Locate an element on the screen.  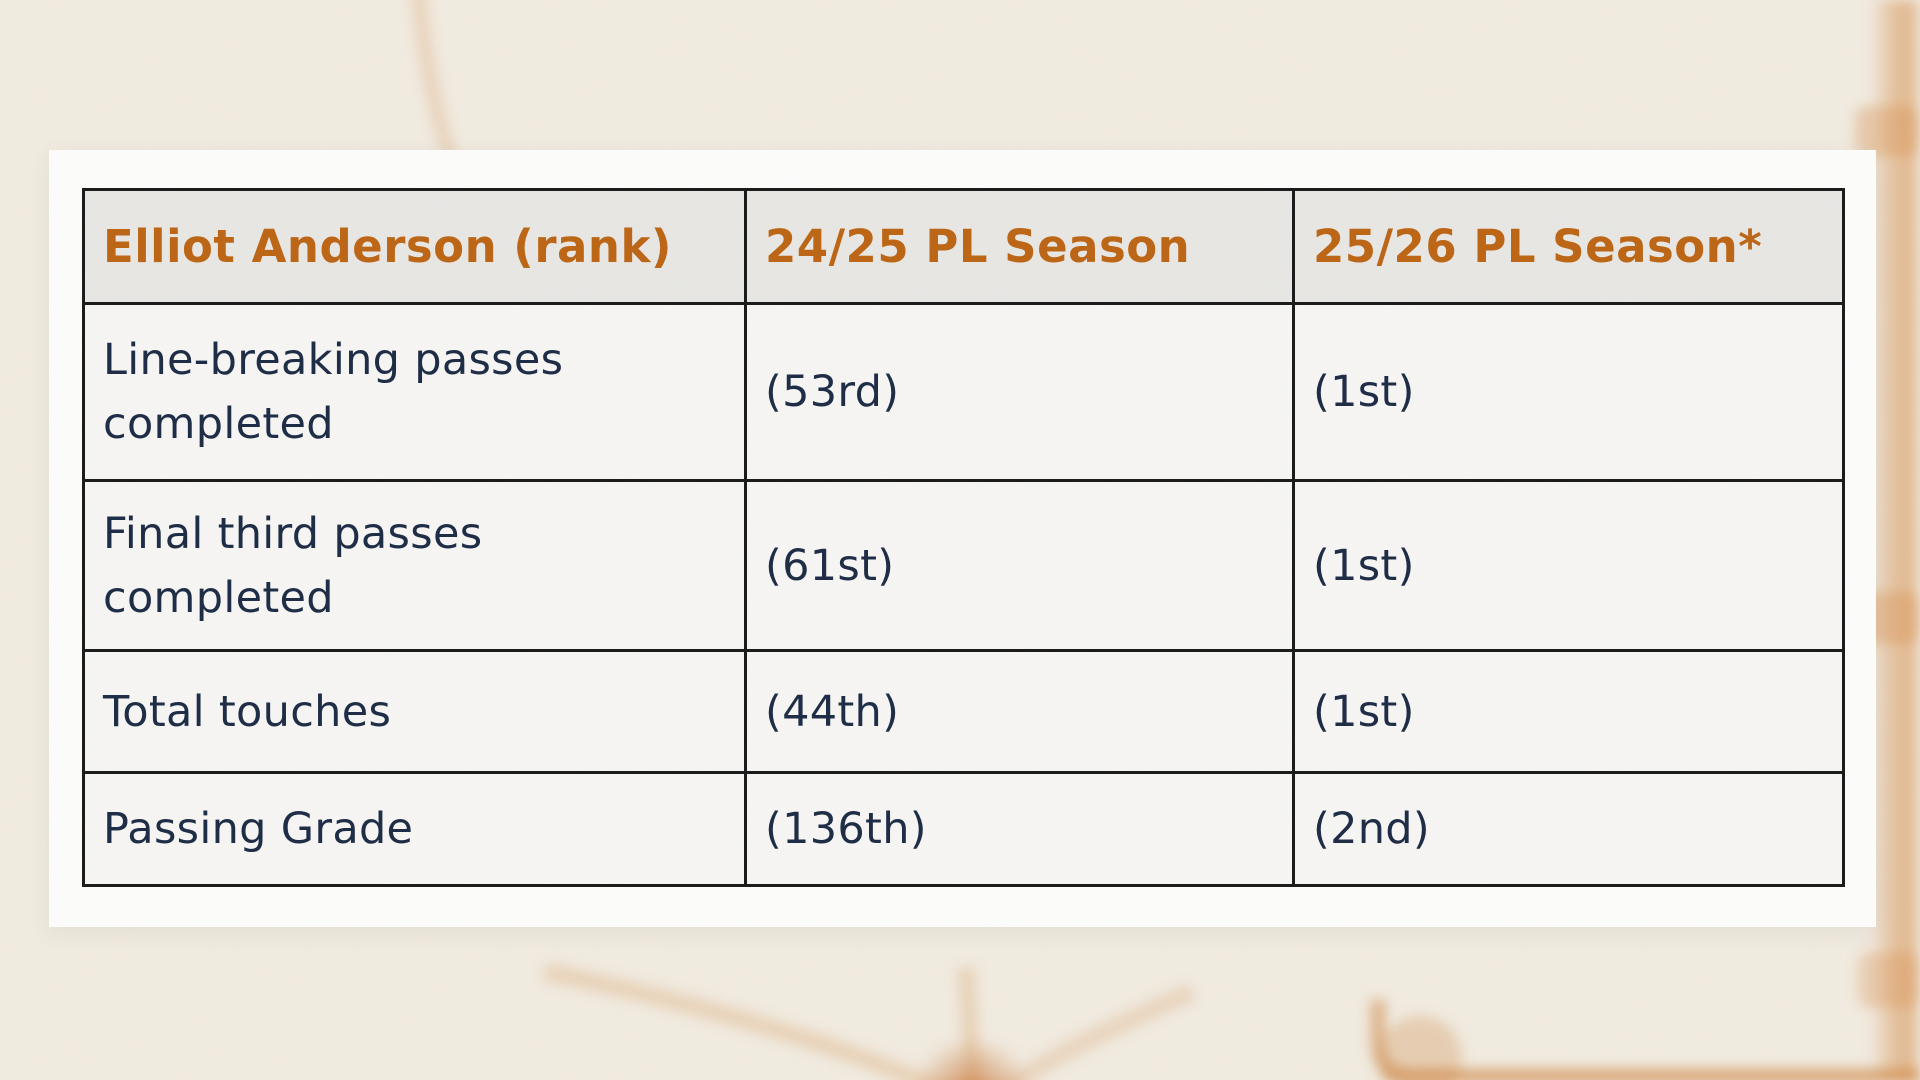
rank-value-25-26: (2nd) is located at coordinates (1568, 829).